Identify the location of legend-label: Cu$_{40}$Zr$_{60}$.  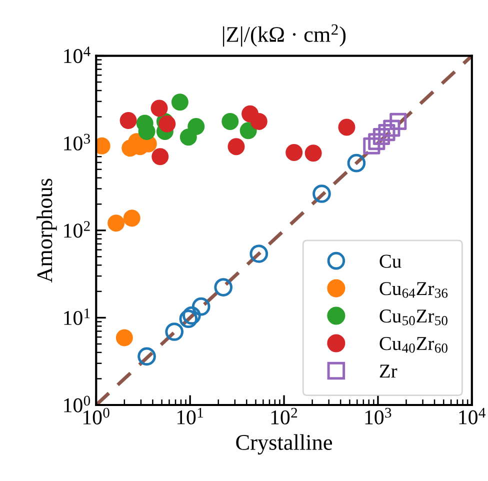
(414, 345).